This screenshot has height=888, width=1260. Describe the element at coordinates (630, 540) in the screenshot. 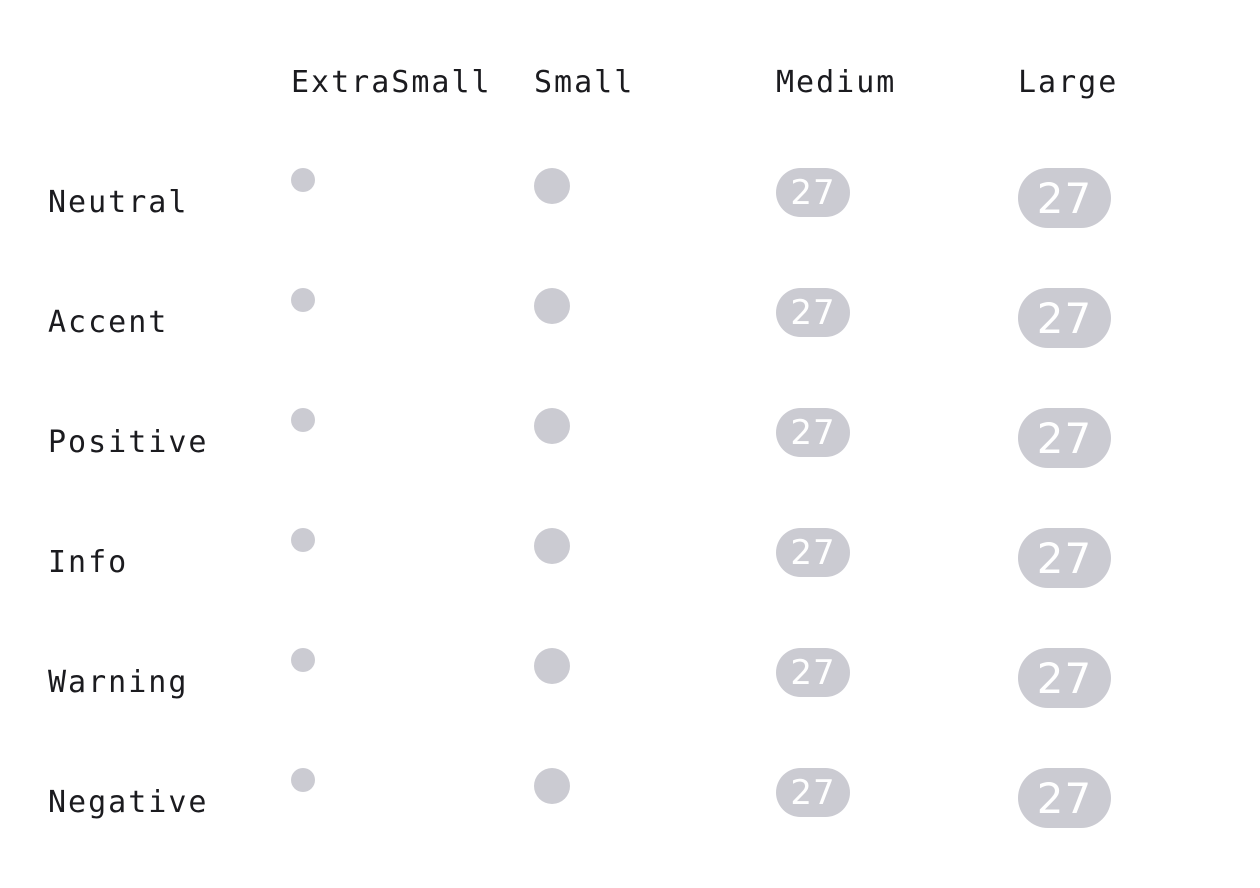

I see `badge-row-info: Info 27 27` at that location.